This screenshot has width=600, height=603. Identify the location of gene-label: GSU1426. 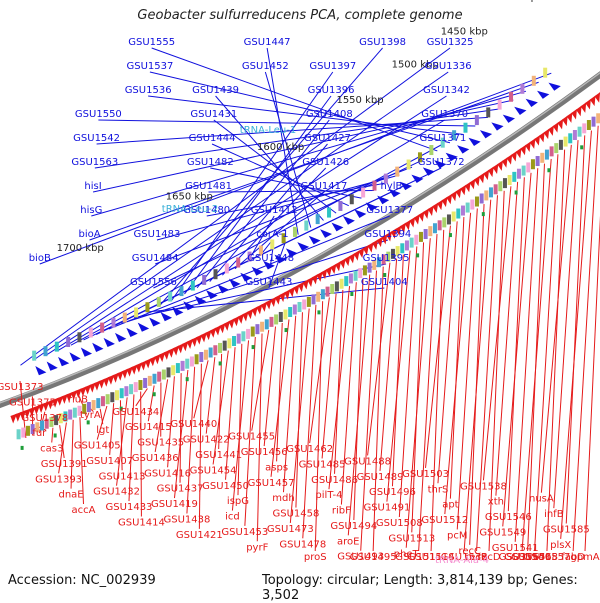
(325, 162).